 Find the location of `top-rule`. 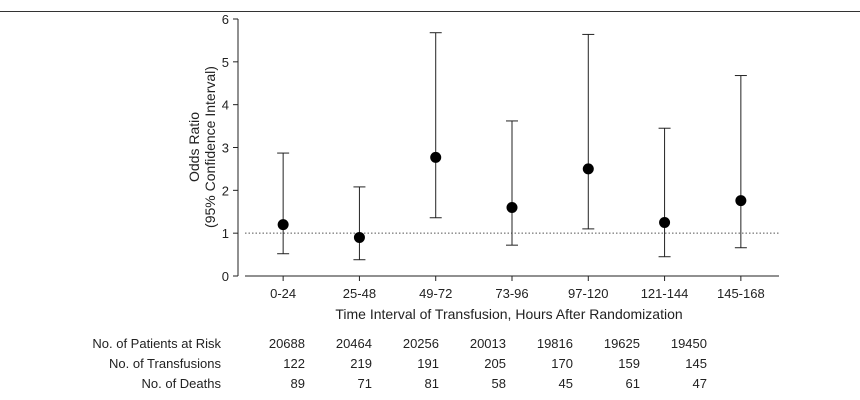

top-rule is located at coordinates (430, 11).